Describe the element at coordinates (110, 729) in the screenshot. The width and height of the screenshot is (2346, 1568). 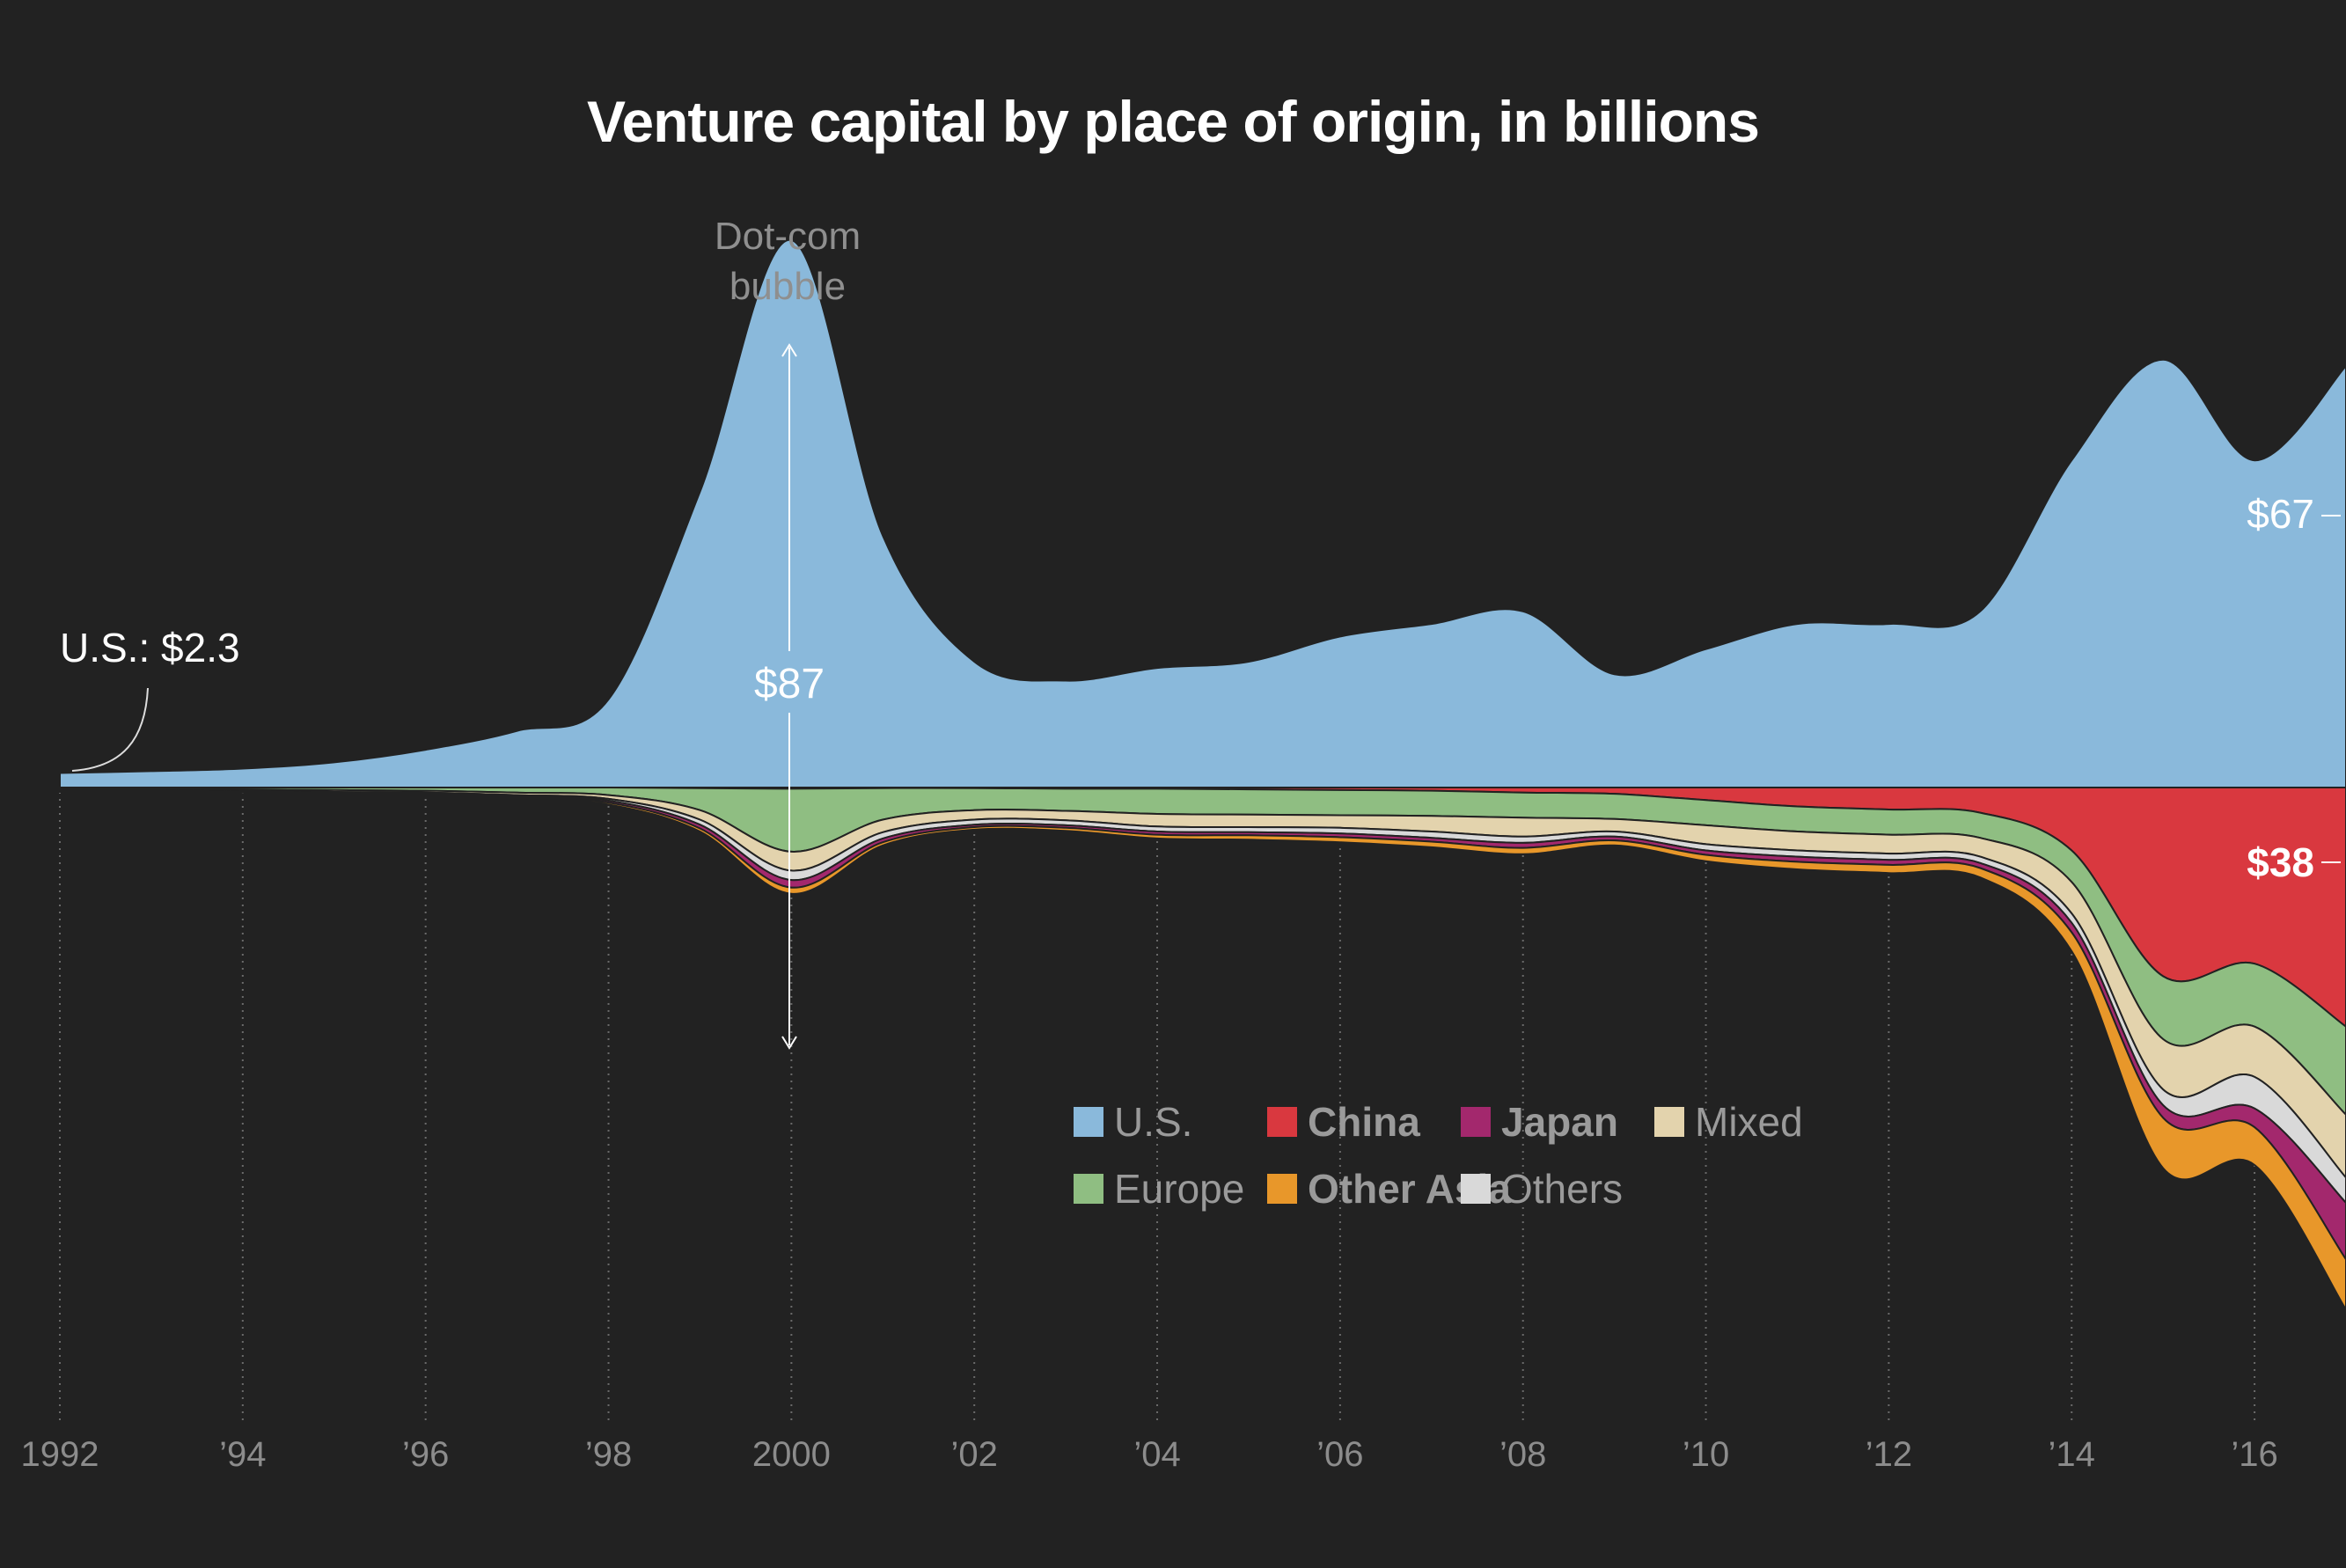
I see `us-start-leader` at that location.